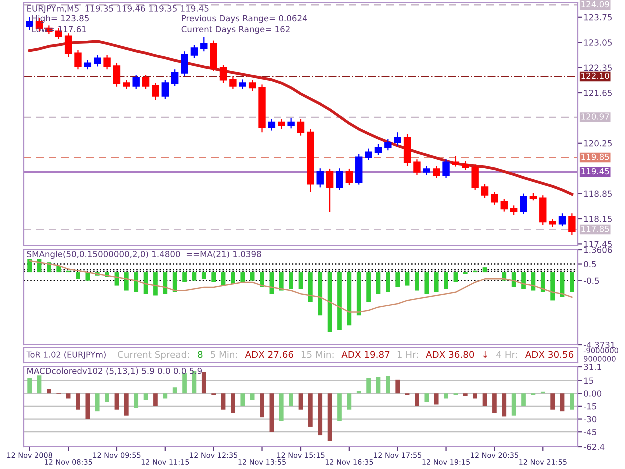 The width and height of the screenshot is (625, 469). Describe the element at coordinates (598, 250) in the screenshot. I see `y-tick-label: 1.3606` at that location.